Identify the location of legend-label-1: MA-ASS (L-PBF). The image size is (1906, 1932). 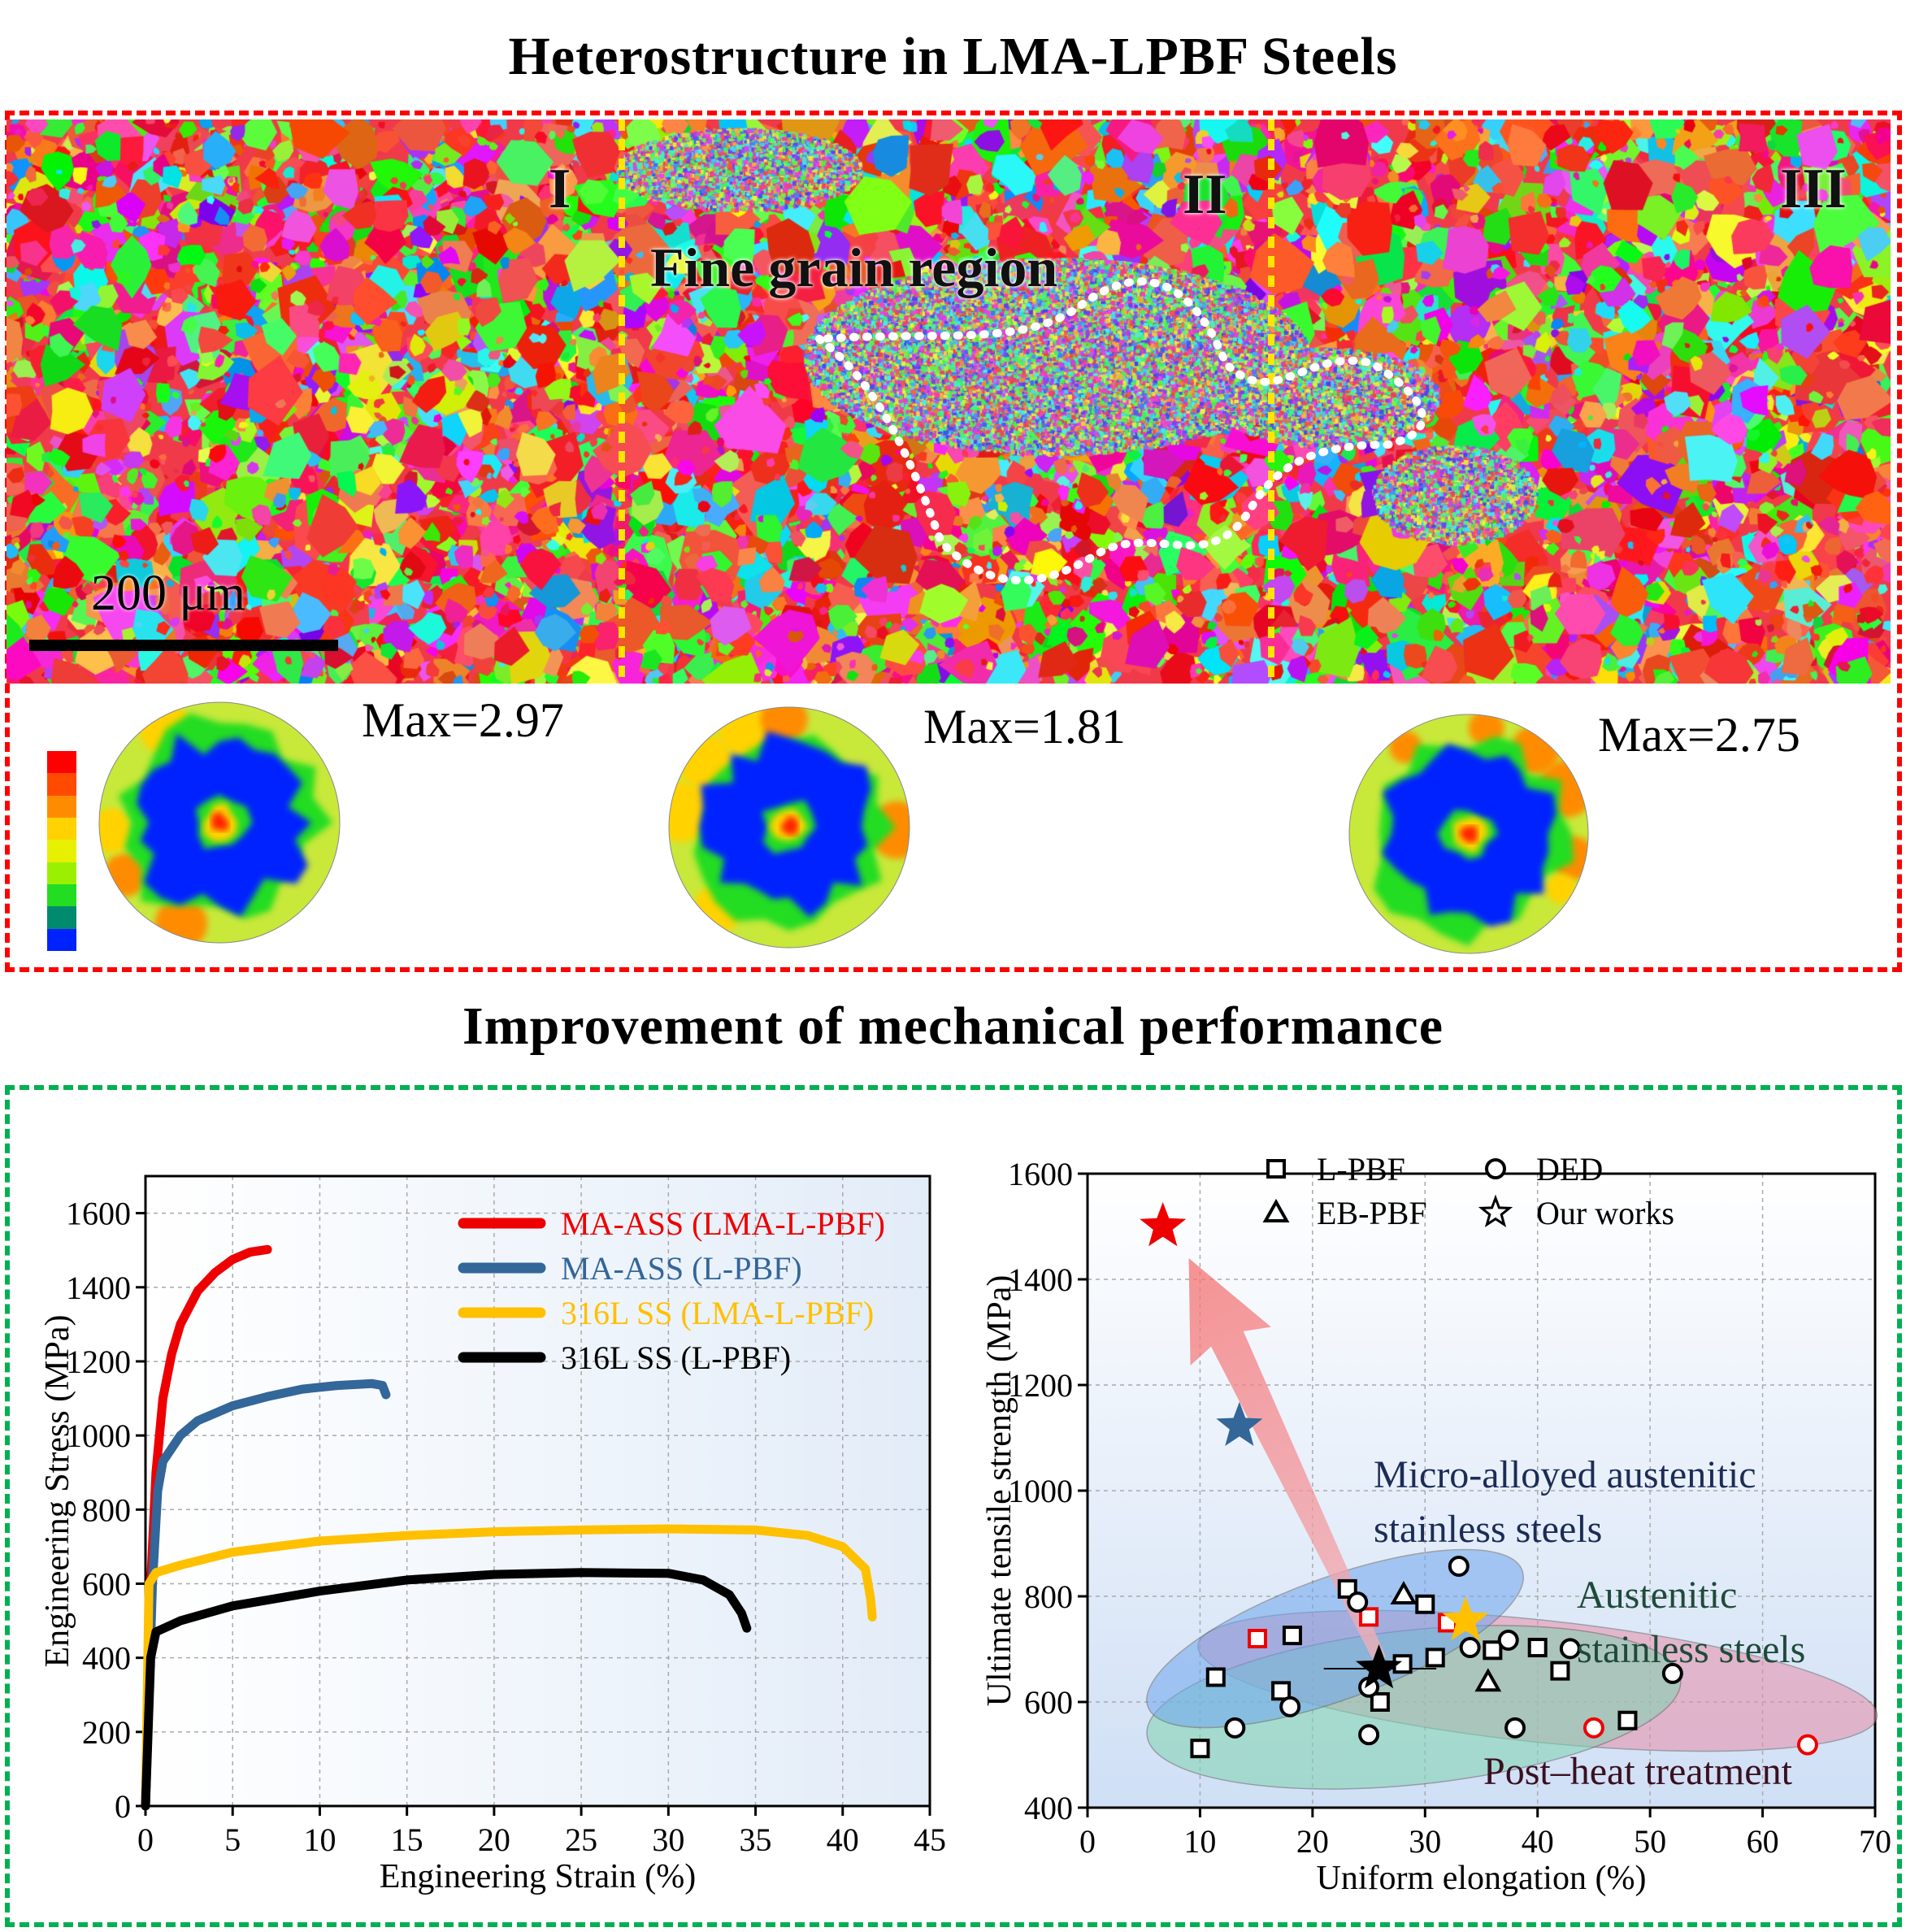
(682, 1268).